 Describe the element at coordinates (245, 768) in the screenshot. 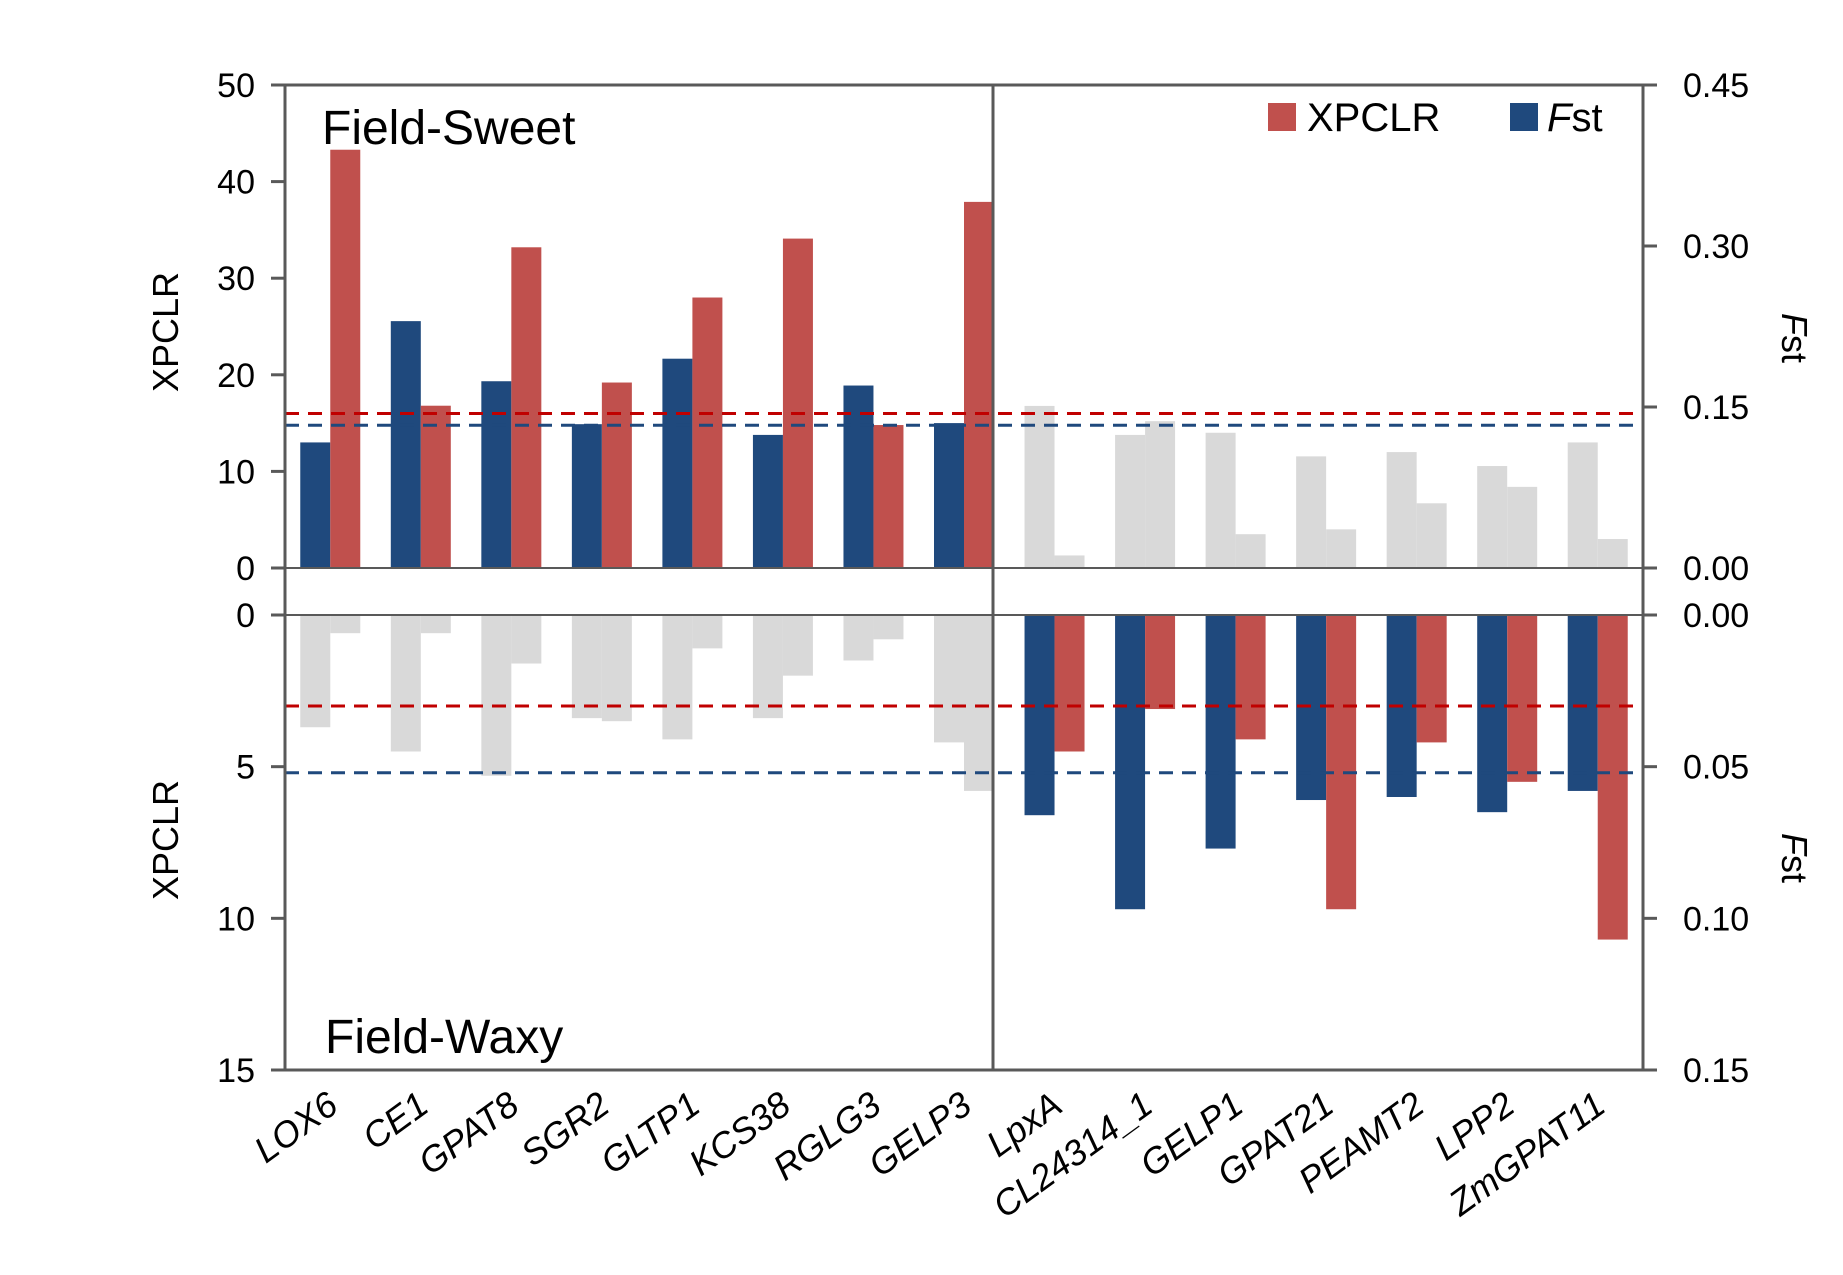

I see `bottom-left-tick-label: 5` at that location.